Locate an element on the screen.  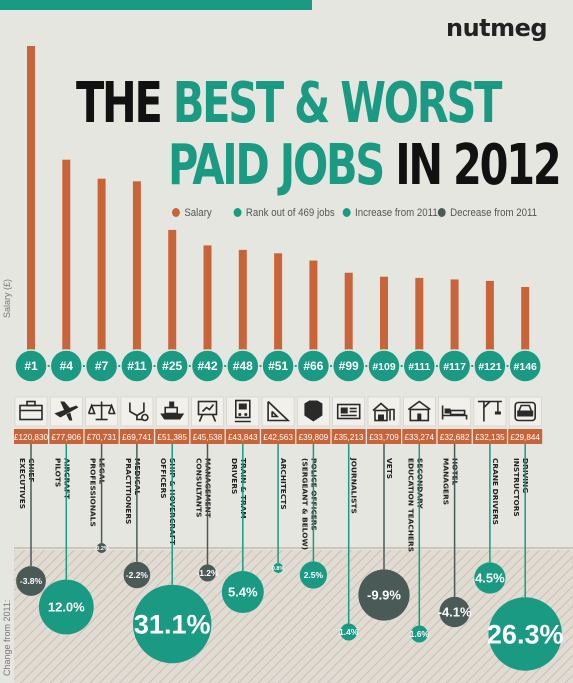
job-label-line: CRANE DRIVERS is located at coordinates (495, 491).